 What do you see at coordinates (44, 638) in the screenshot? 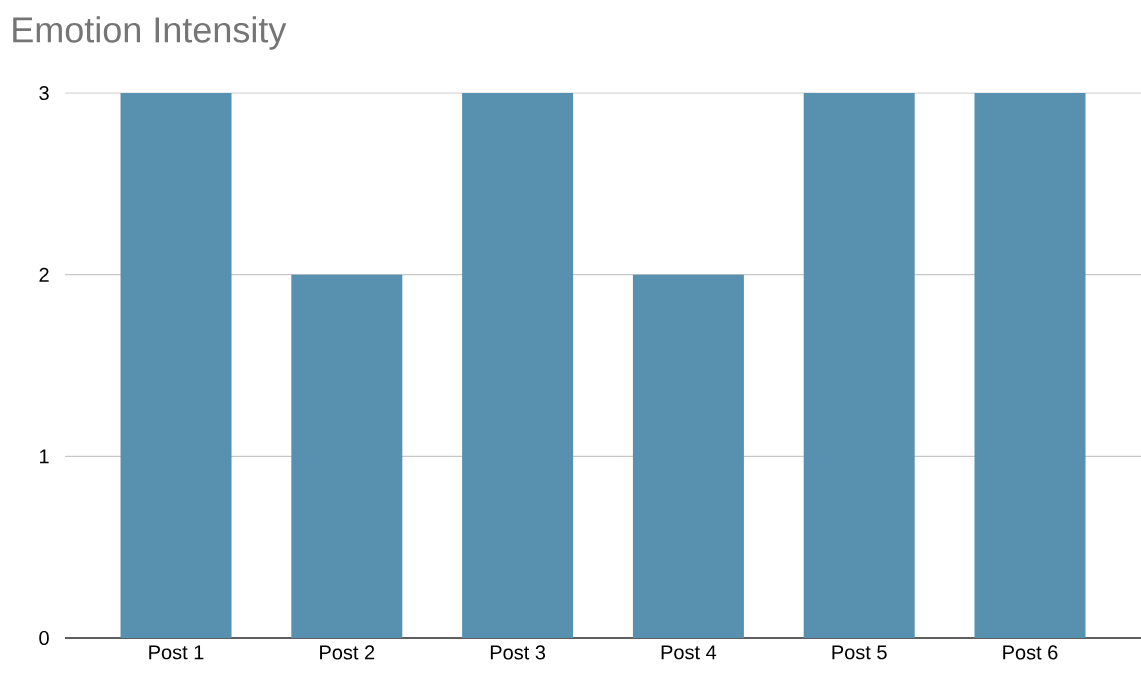
I see `y-tick-label: 0` at bounding box center [44, 638].